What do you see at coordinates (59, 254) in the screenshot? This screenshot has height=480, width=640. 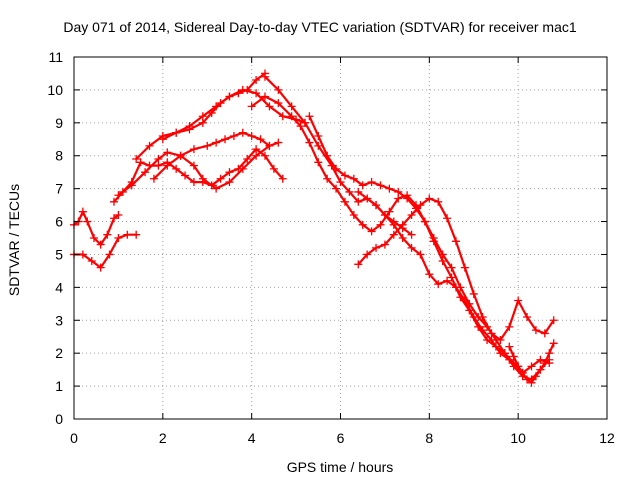 I see `y-tick-label: 5` at bounding box center [59, 254].